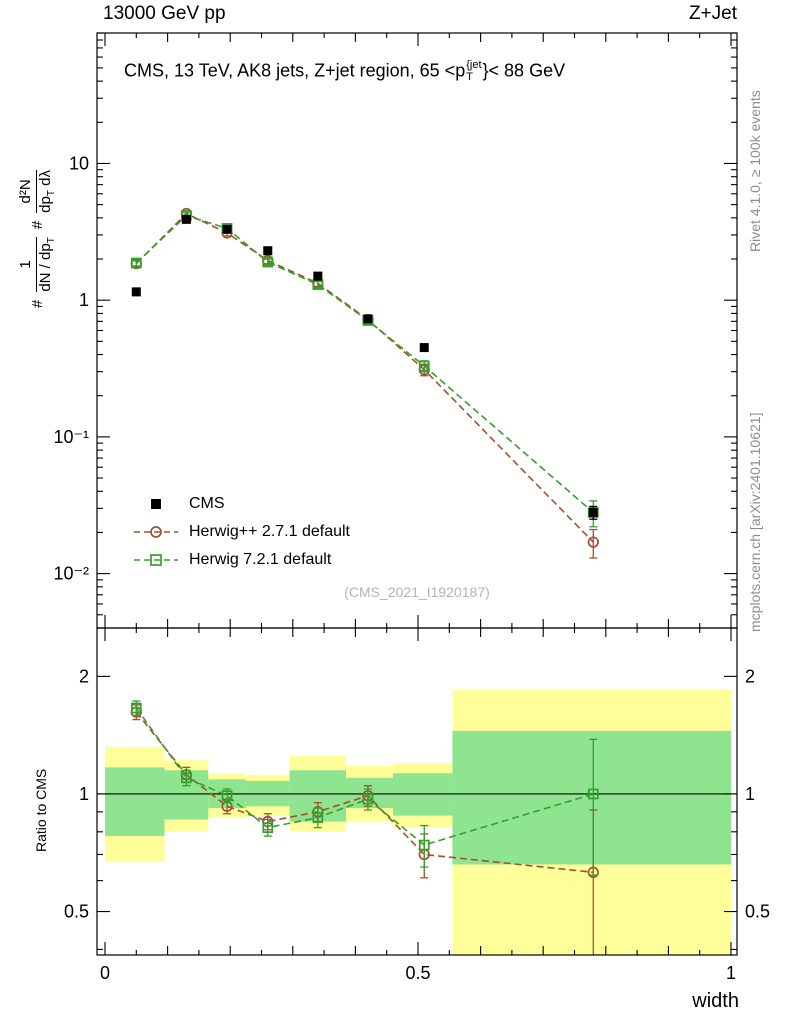  Describe the element at coordinates (41, 810) in the screenshot. I see `ratio-axis-label: Ratio to CMS` at that location.